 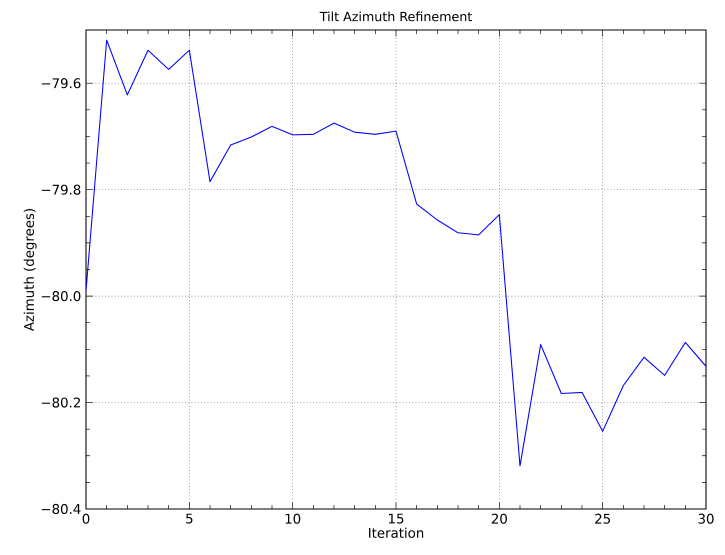 I want to click on x-tick-label: 25, so click(x=602, y=519).